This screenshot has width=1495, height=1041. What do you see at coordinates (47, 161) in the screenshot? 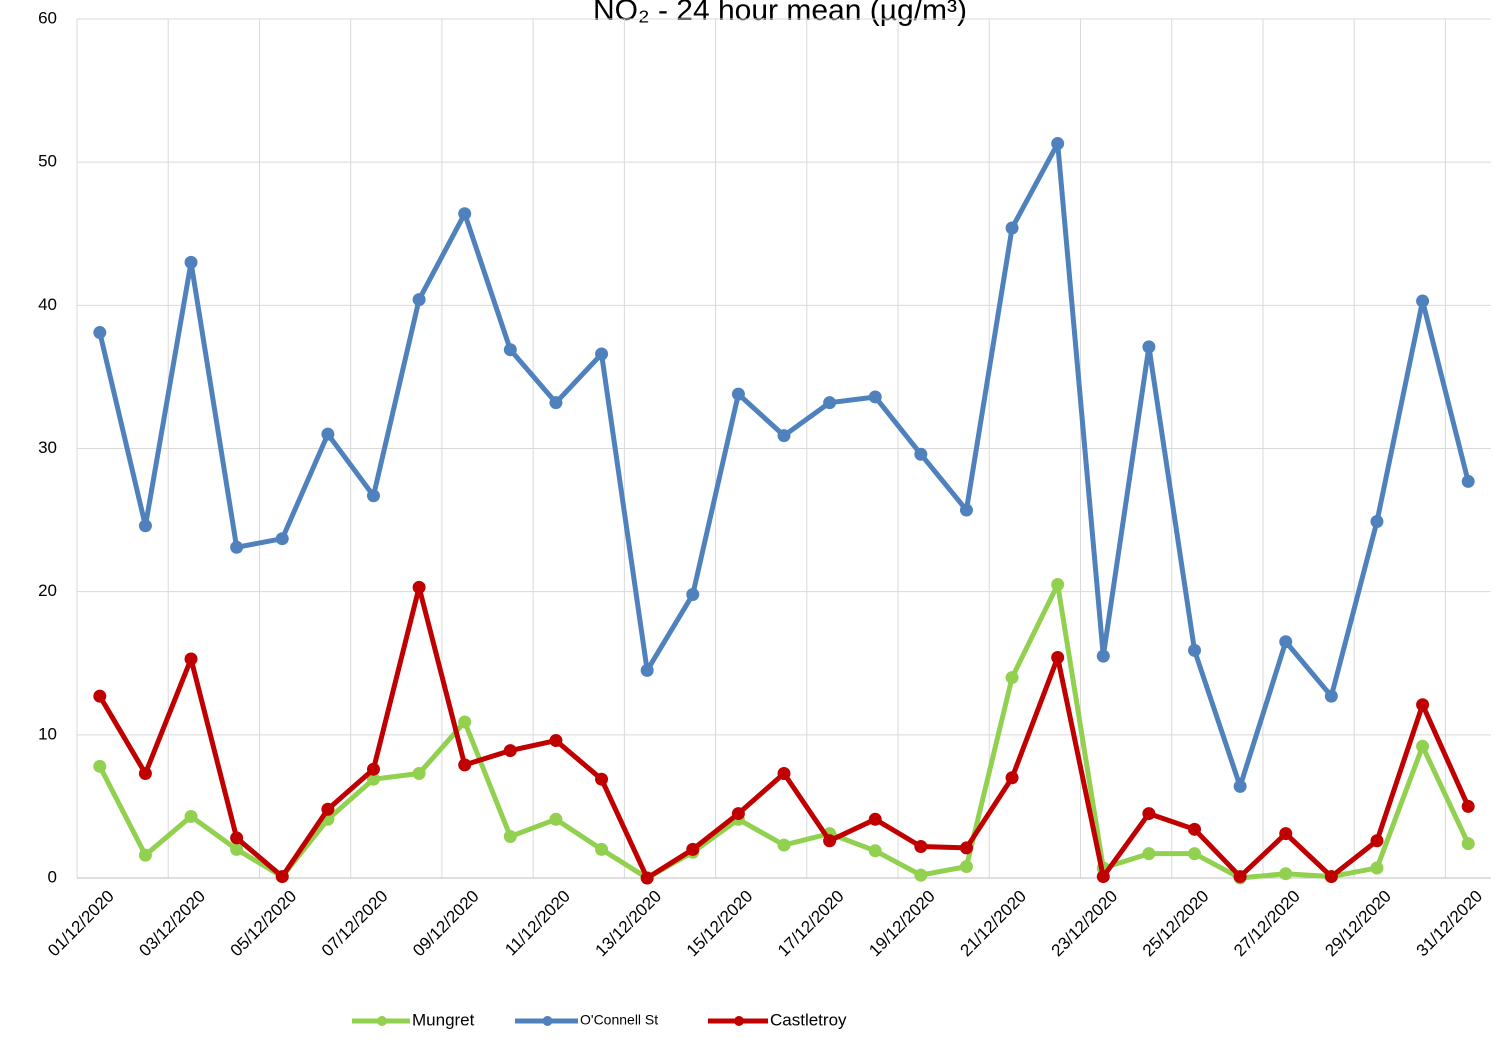
I see `y-tick-label: 50` at bounding box center [47, 161].